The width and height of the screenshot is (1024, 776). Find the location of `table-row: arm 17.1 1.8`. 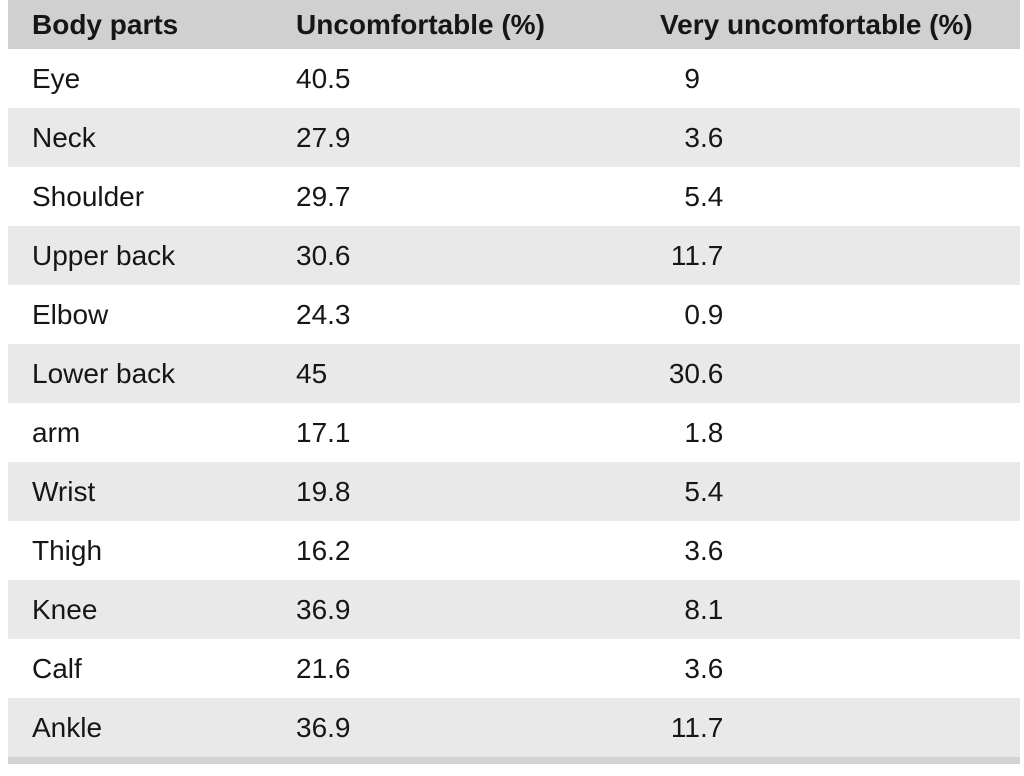

table-row: arm 17.1 1.8 is located at coordinates (514, 432).